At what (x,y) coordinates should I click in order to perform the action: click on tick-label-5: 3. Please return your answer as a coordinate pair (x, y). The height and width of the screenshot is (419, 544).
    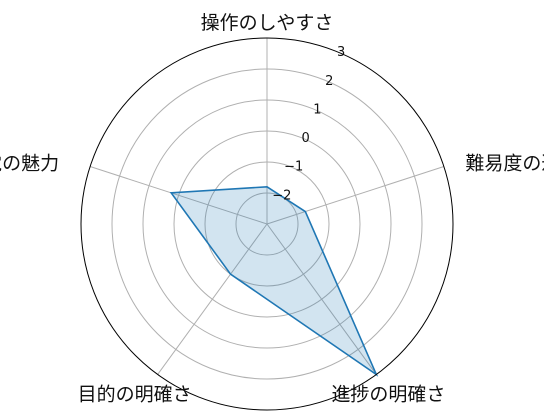
    Looking at the image, I should click on (341, 52).